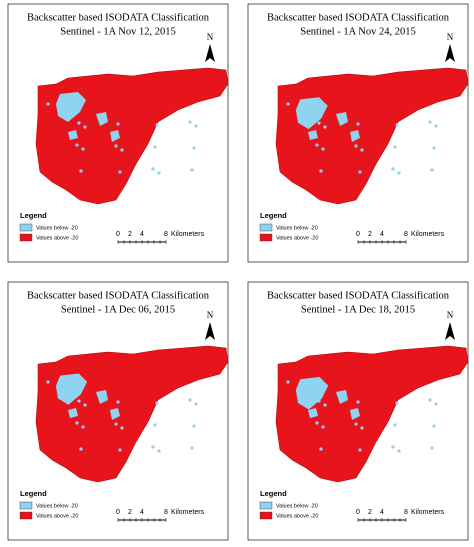 This screenshot has width=474, height=547. What do you see at coordinates (273, 493) in the screenshot?
I see `legend-title: Legend` at bounding box center [273, 493].